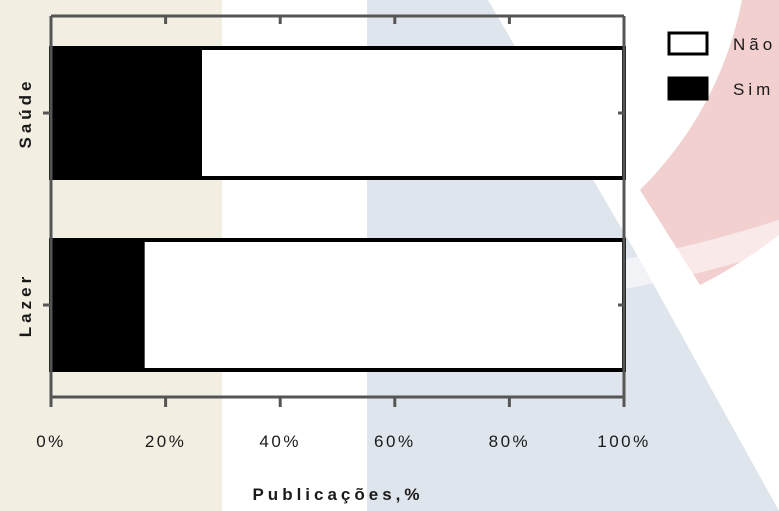 Image resolution: width=779 pixels, height=511 pixels. What do you see at coordinates (411, 113) in the screenshot?
I see `bar-saude-nao` at bounding box center [411, 113].